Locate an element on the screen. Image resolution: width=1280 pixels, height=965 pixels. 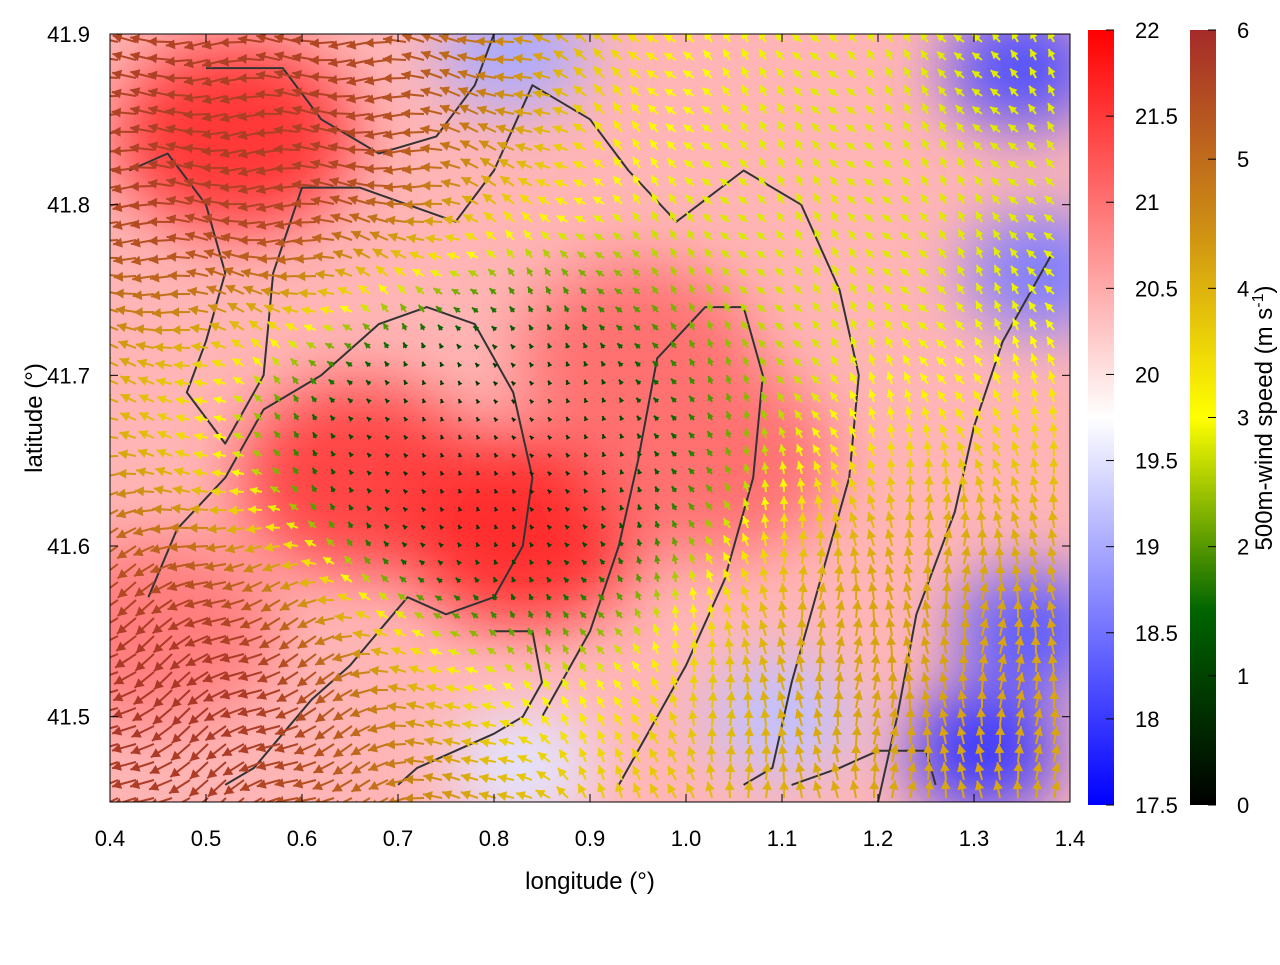
heat-hot-spot is located at coordinates (715, 461).